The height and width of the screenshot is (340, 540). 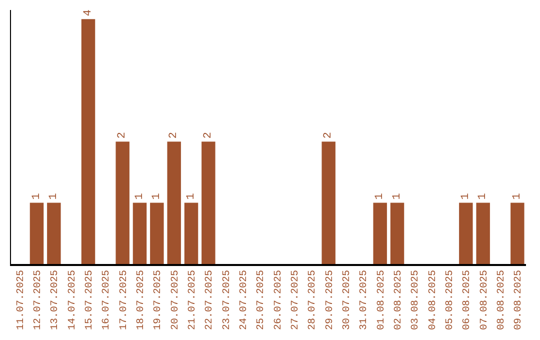 What do you see at coordinates (347, 300) in the screenshot?
I see `x-tick-label: 30.07.2025` at bounding box center [347, 300].